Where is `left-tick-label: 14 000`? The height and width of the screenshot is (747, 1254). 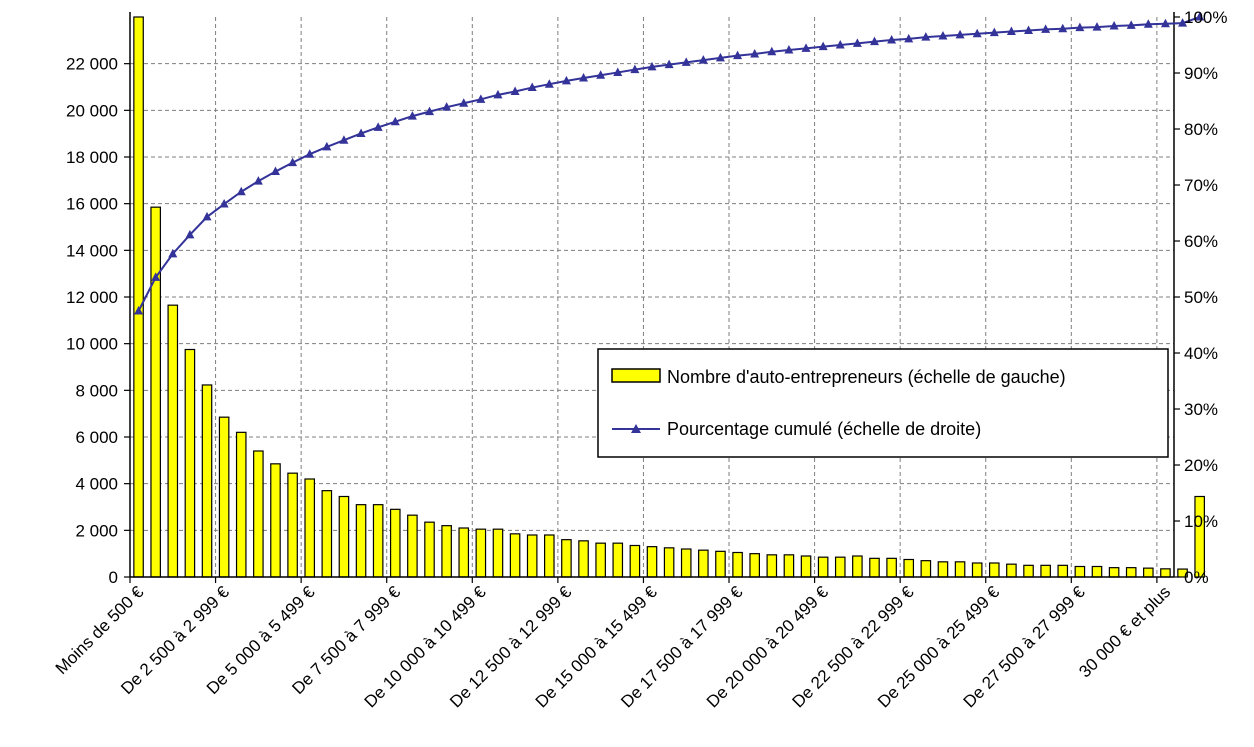 left-tick-label: 14 000 is located at coordinates (92, 250).